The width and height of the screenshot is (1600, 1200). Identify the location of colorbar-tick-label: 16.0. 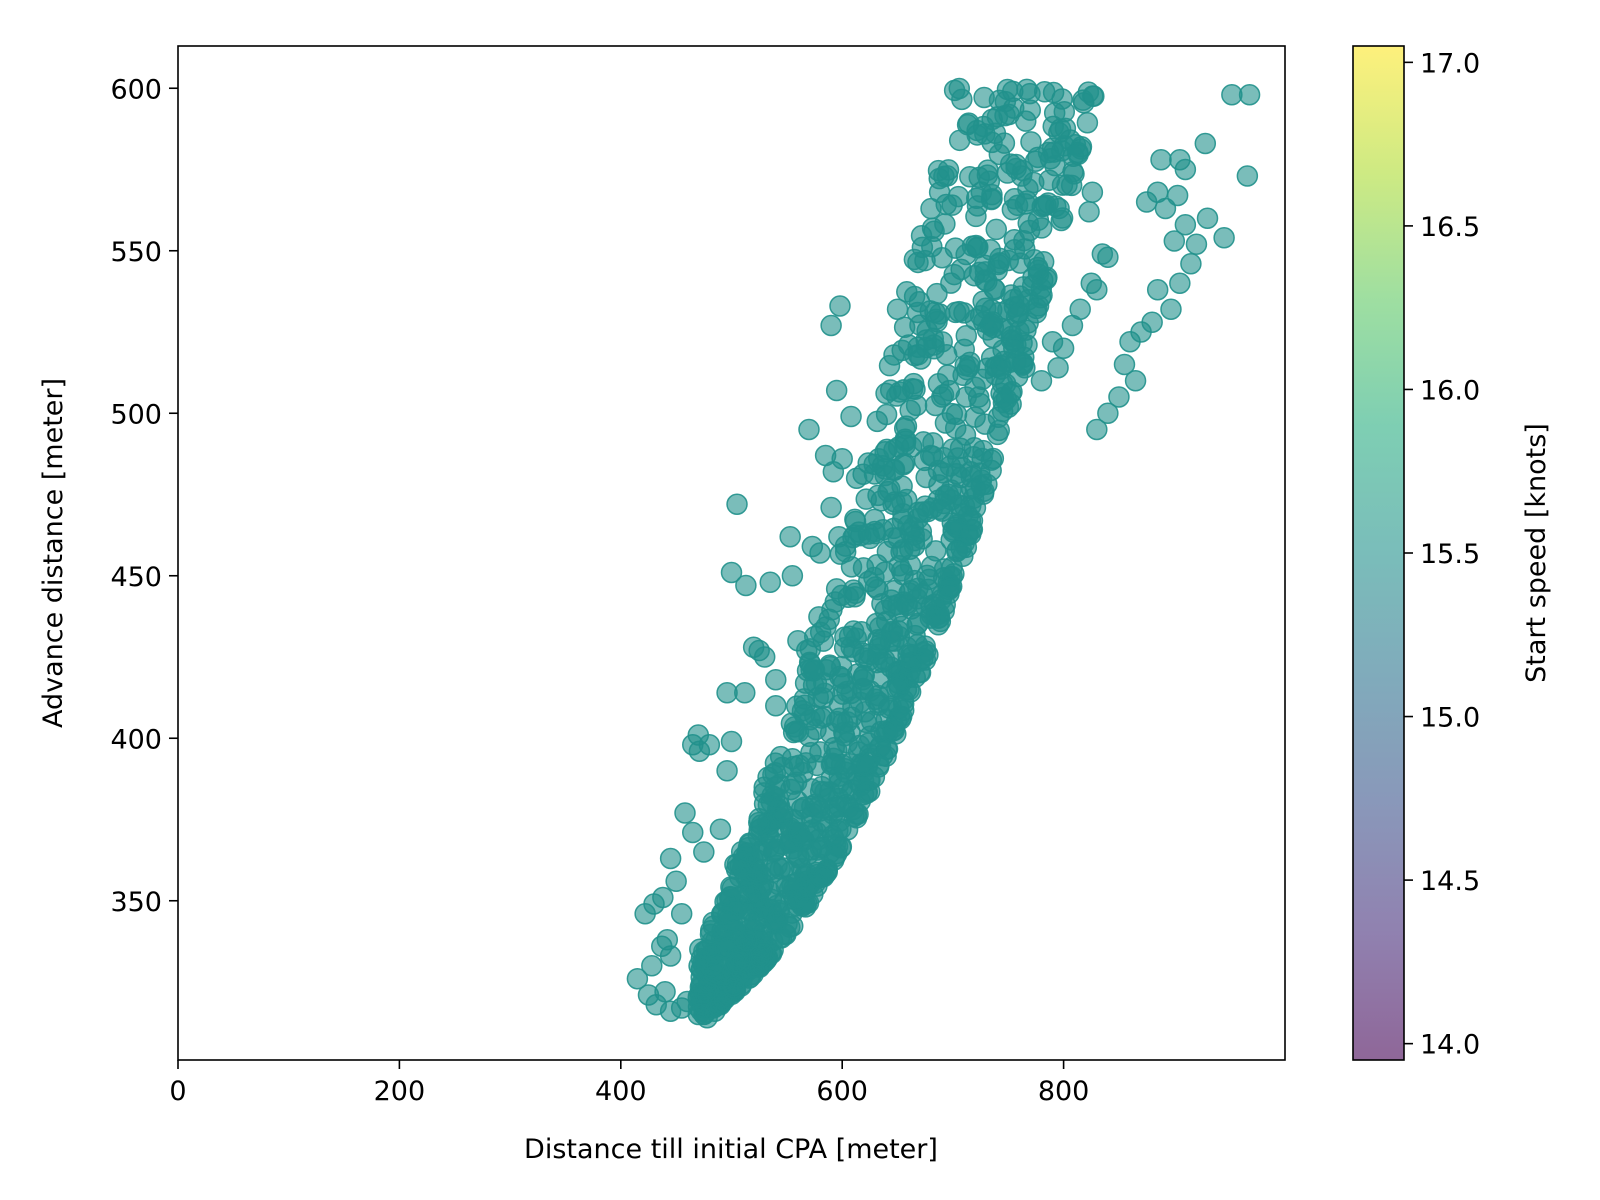
(1450, 390).